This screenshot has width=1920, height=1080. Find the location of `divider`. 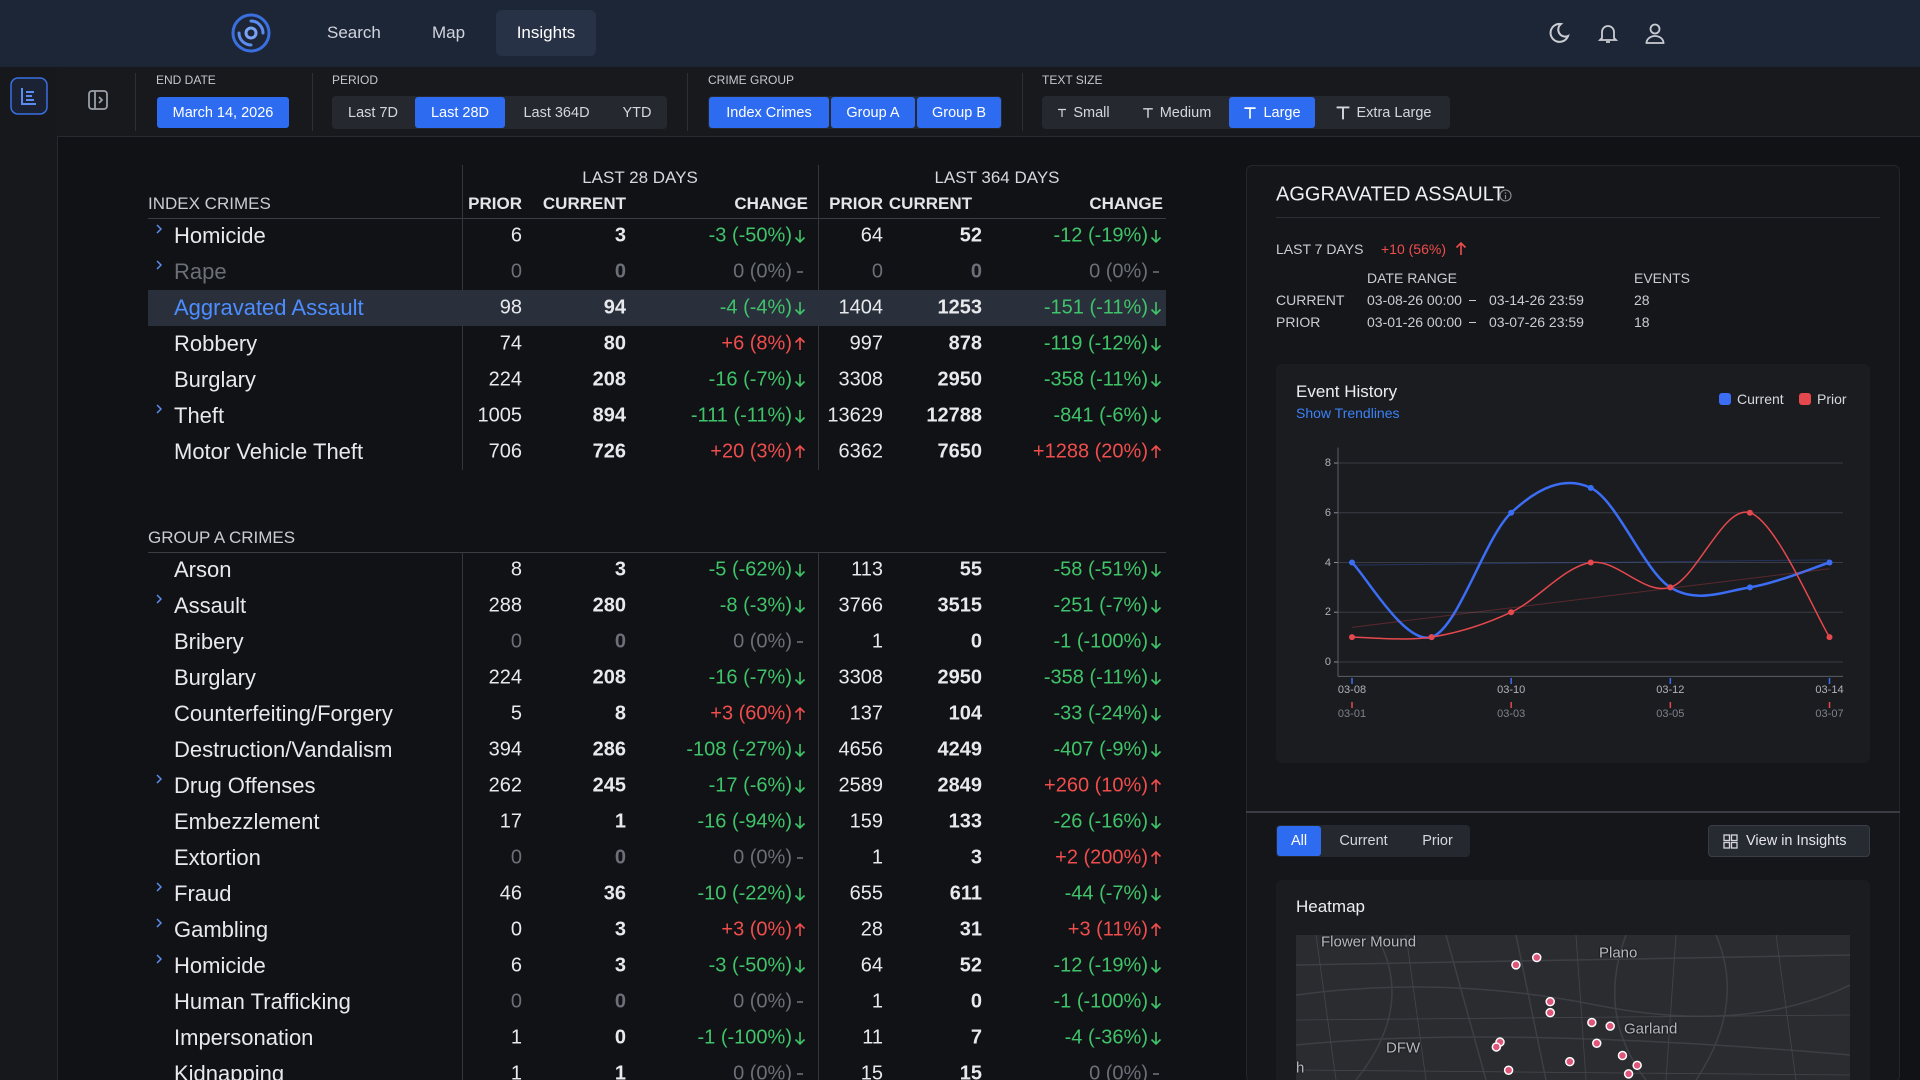

divider is located at coordinates (1573, 812).